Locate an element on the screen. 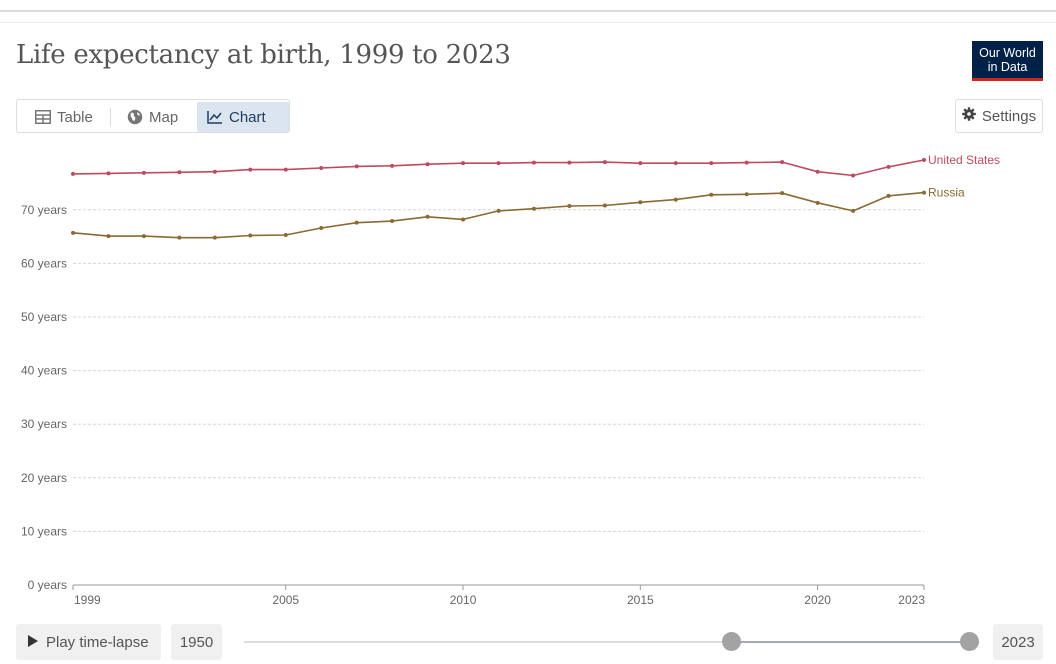 This screenshot has width=1056, height=664. timeline-end-year: 2023 is located at coordinates (1018, 642).